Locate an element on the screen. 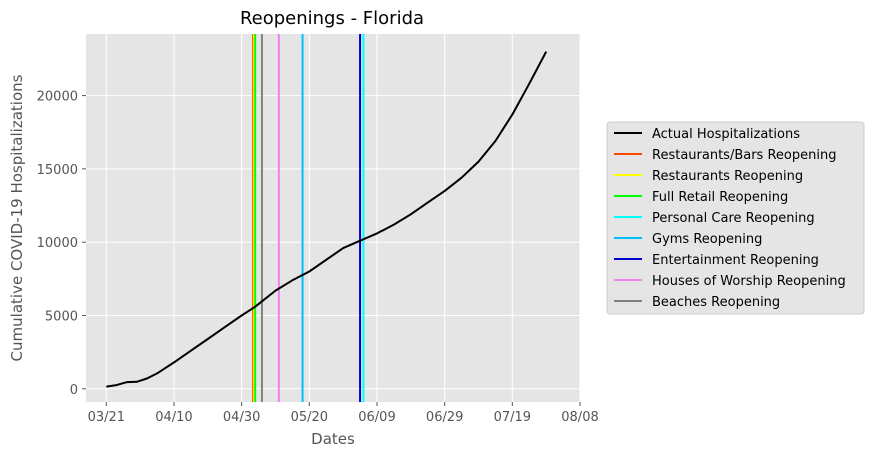 The height and width of the screenshot is (461, 873). legend-label: Beaches Reopening is located at coordinates (716, 302).